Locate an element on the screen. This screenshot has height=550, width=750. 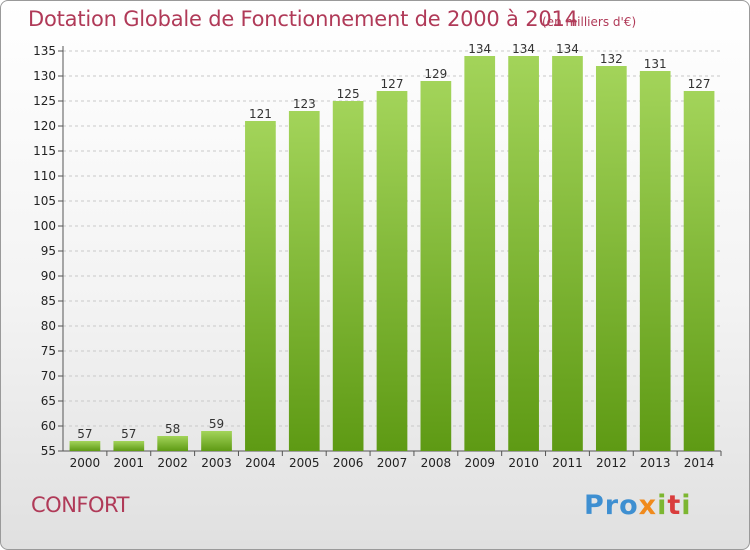
x-tick-label: 2011 is located at coordinates (567, 463).